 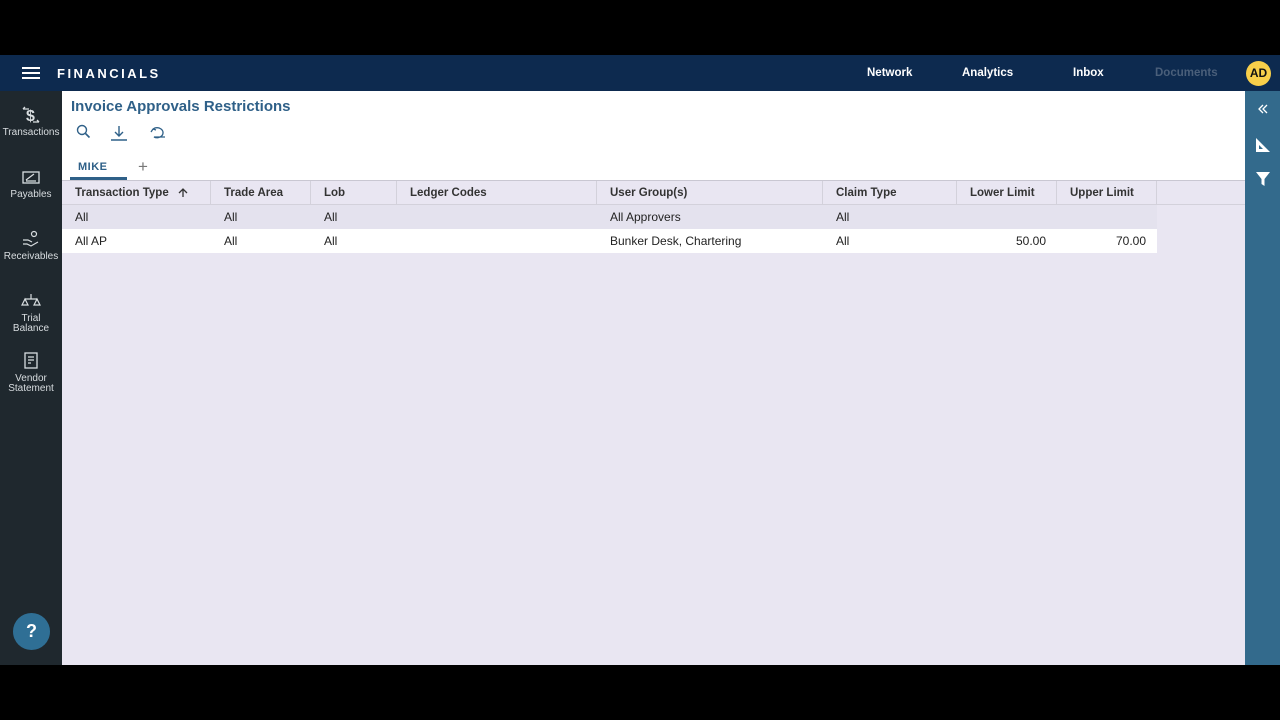 What do you see at coordinates (31, 300) in the screenshot?
I see `scale-icon` at bounding box center [31, 300].